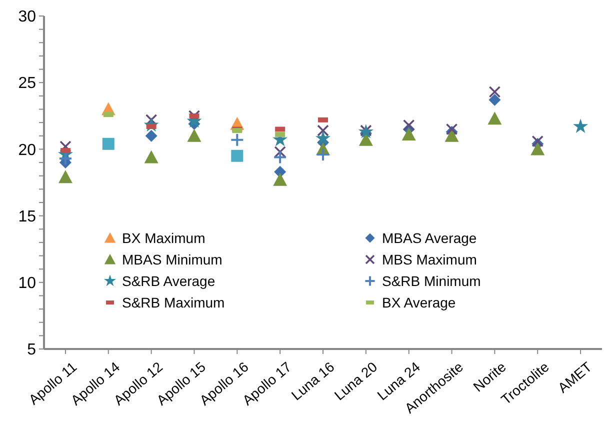 This screenshot has height=436, width=606. I want to click on legend-label: BX Average, so click(419, 302).